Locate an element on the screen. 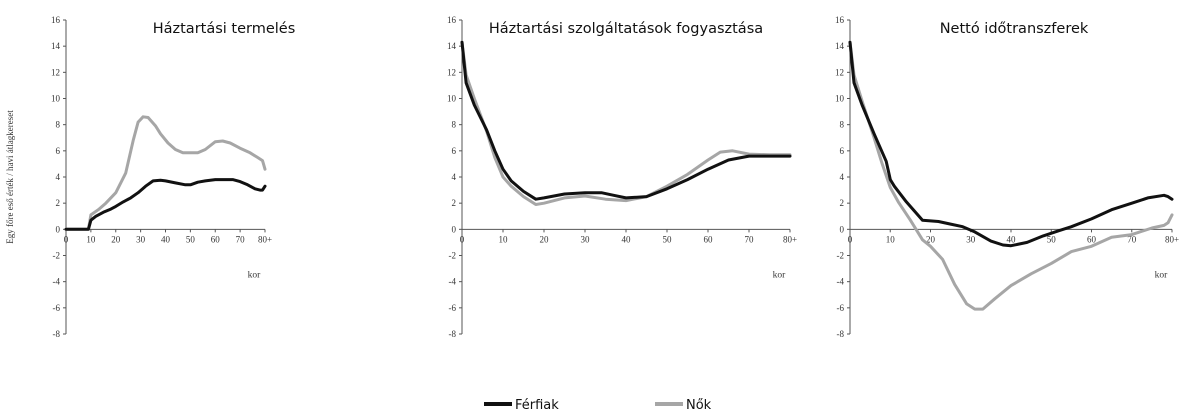 Image resolution: width=1190 pixels, height=414 pixels. legend-label: Férfiak is located at coordinates (537, 404).